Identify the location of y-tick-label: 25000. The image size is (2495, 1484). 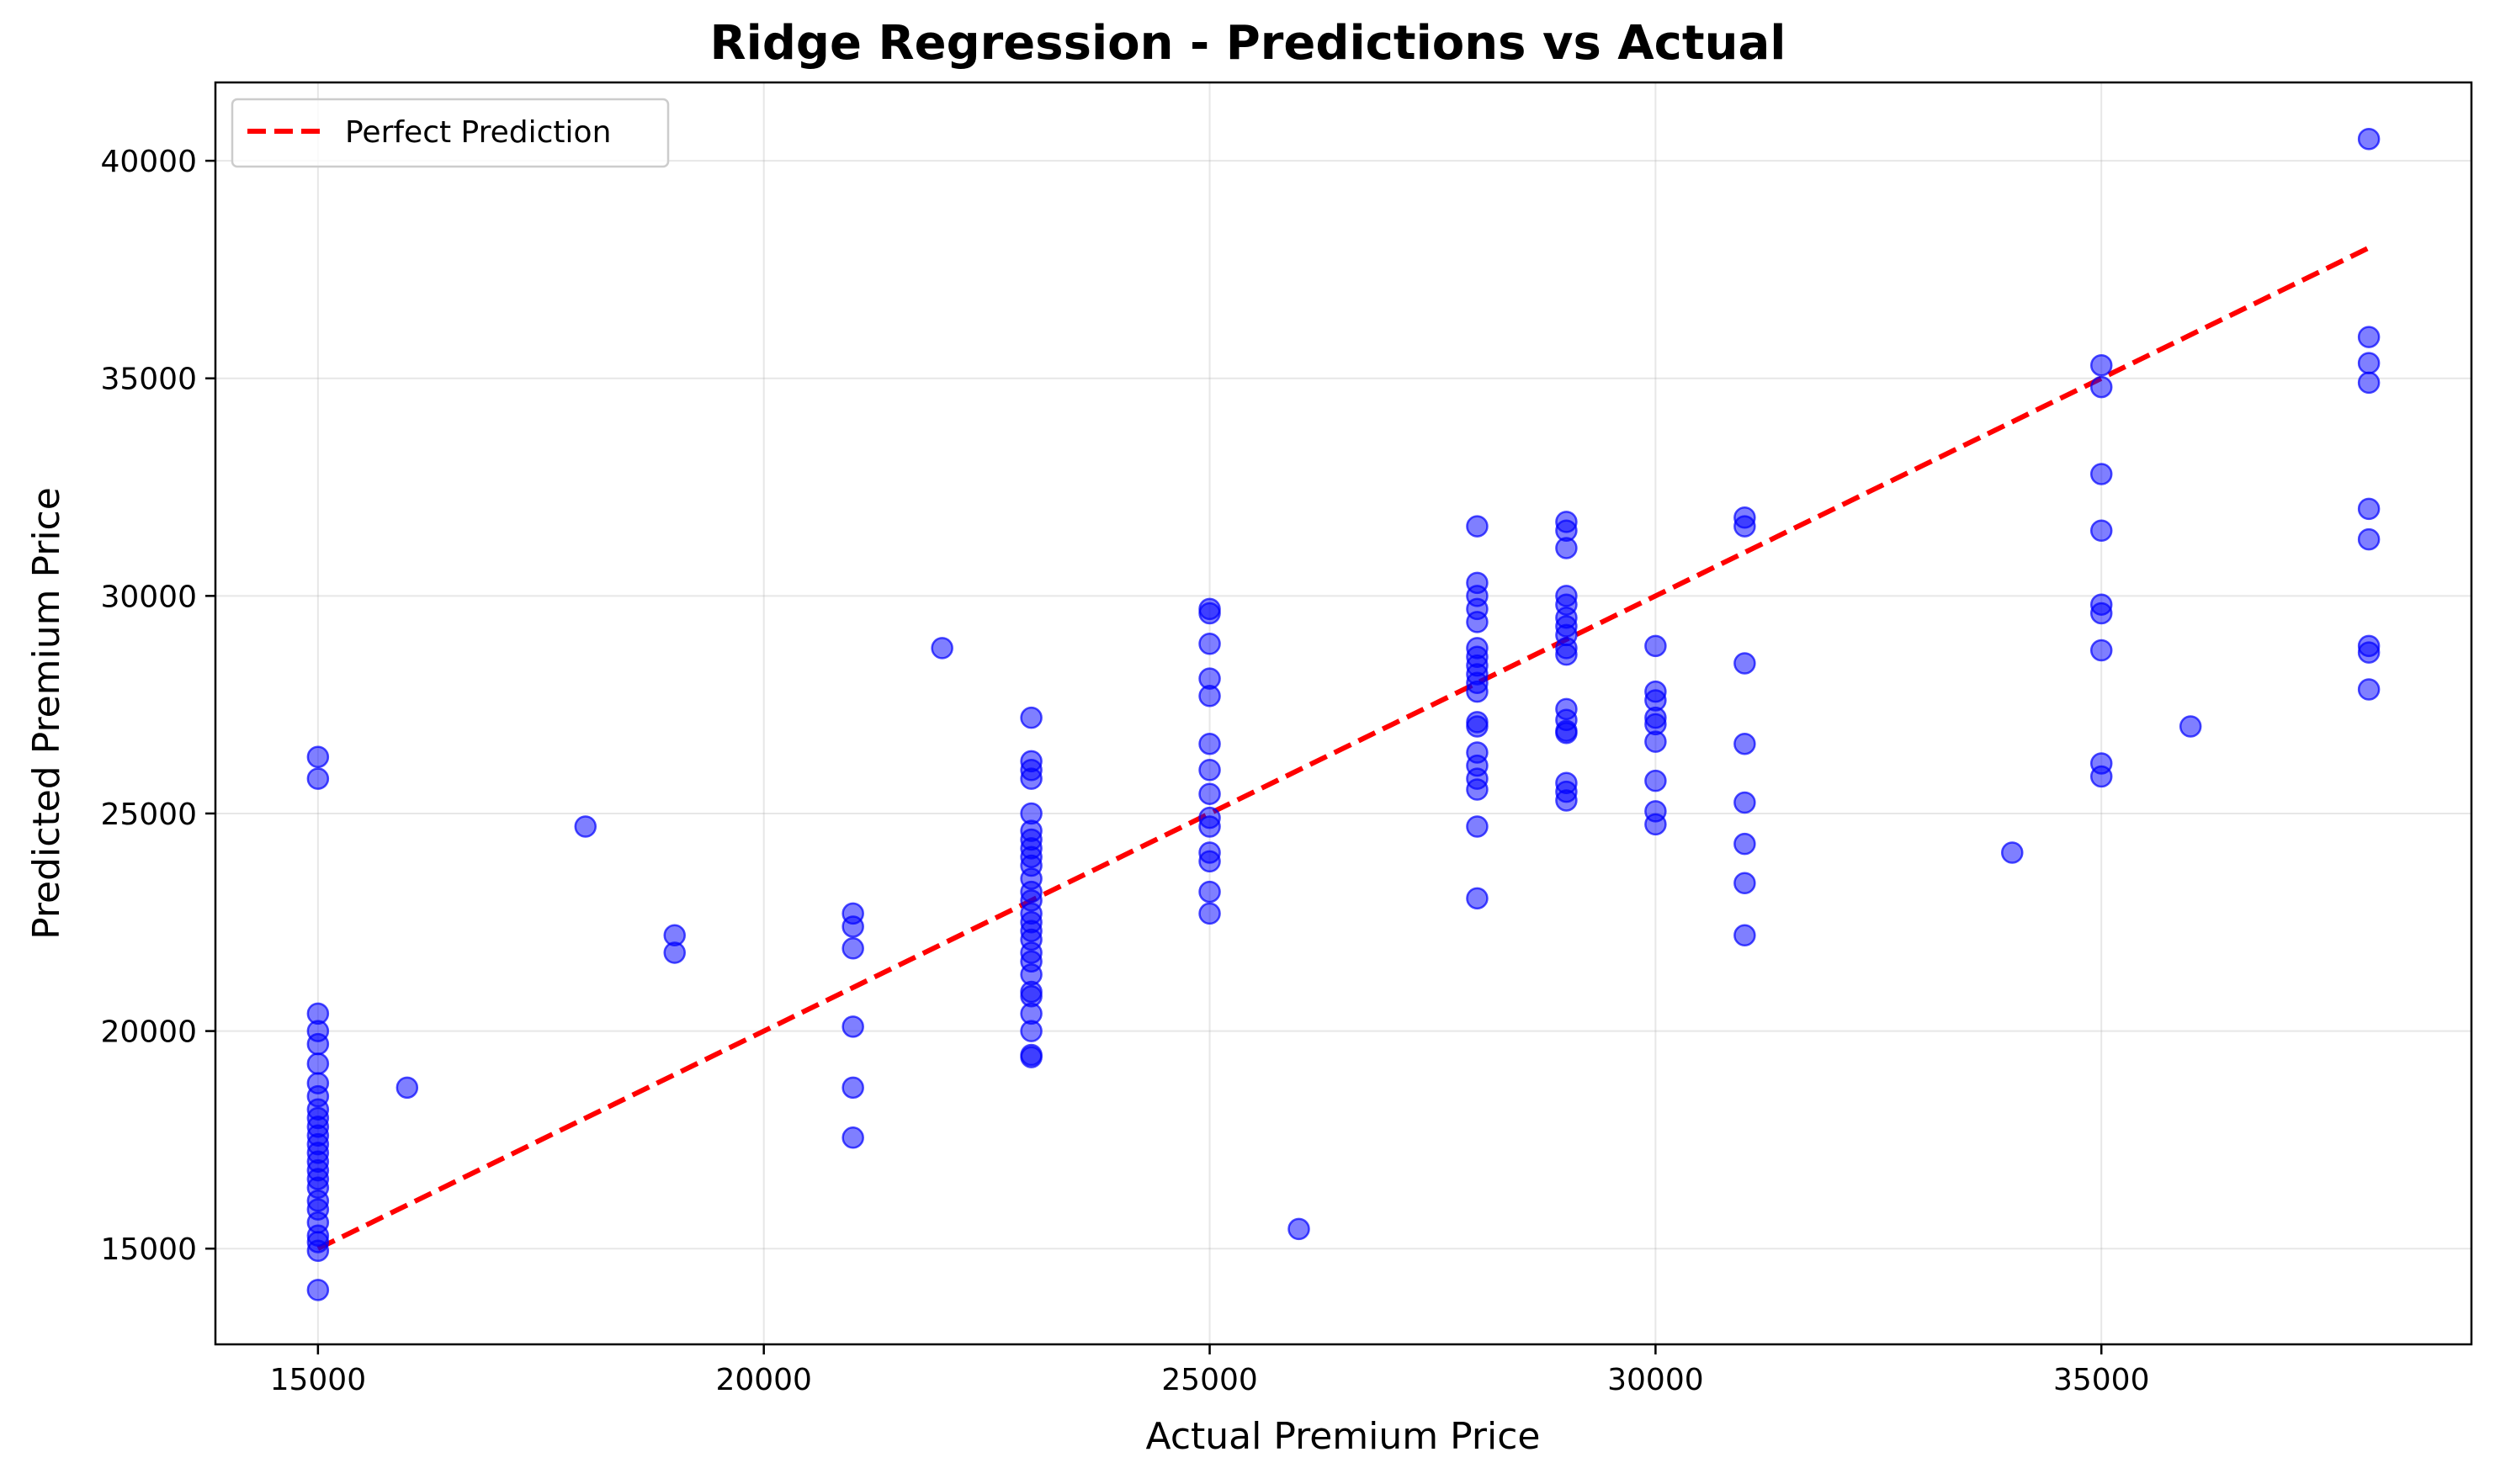
(148, 815).